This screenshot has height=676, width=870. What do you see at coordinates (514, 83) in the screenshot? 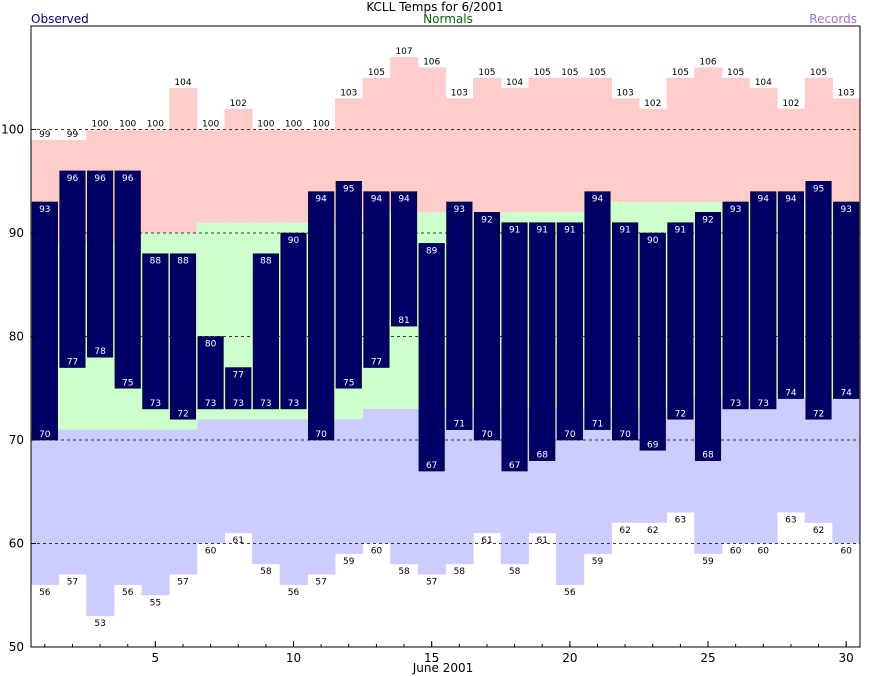
I see `record-high-label-day-18: 104` at bounding box center [514, 83].